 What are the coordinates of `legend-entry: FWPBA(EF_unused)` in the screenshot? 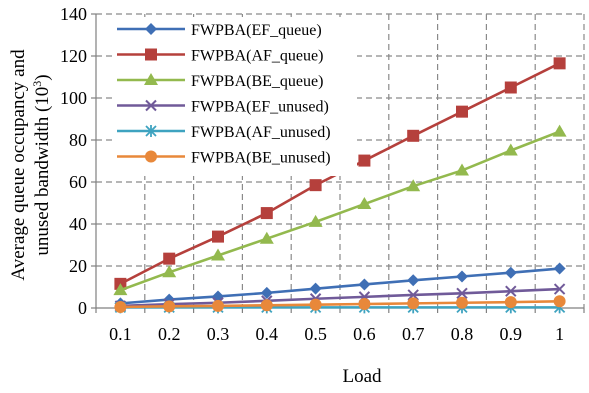 It's located at (223, 107).